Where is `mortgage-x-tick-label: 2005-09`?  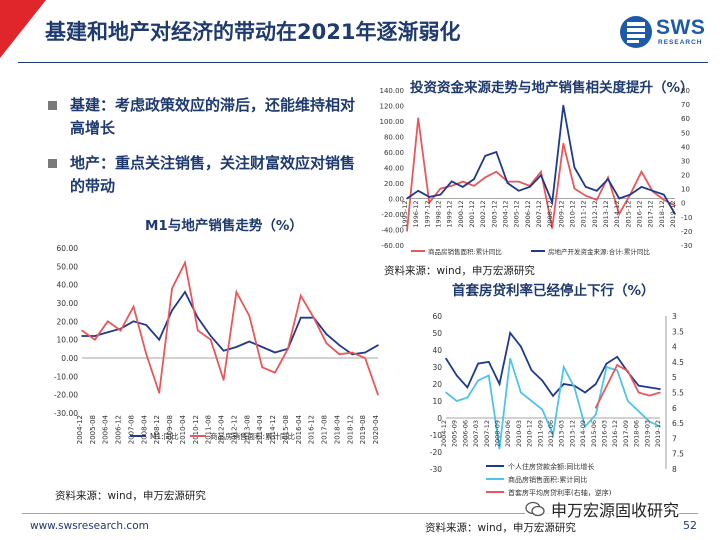
mortgage-x-tick-label: 2005-09 is located at coordinates (455, 433).